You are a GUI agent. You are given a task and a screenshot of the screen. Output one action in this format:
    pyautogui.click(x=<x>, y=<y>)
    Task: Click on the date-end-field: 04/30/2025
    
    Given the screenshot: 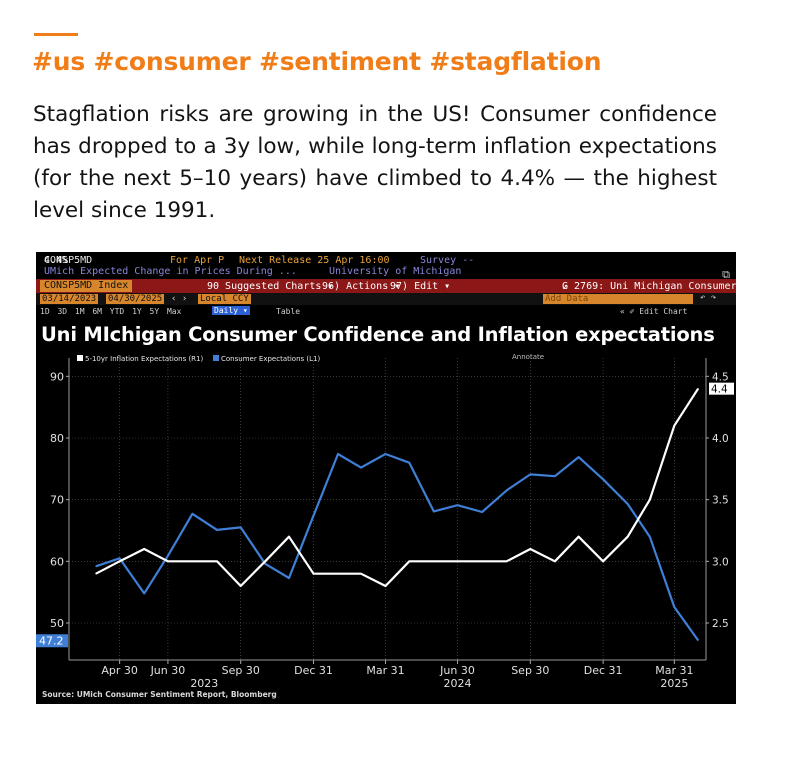 What is the action you would take?
    pyautogui.click(x=135, y=299)
    